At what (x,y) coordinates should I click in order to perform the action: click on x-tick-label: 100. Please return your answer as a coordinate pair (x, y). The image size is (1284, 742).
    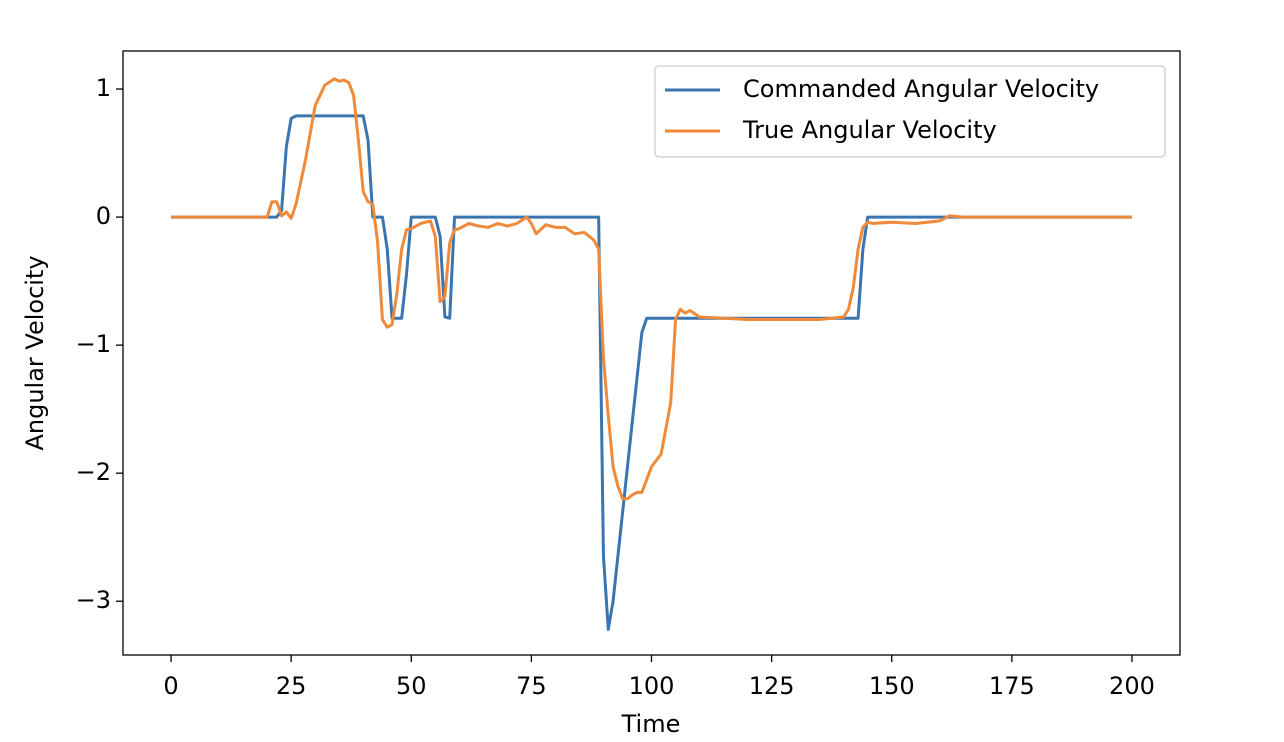
    Looking at the image, I should click on (652, 686).